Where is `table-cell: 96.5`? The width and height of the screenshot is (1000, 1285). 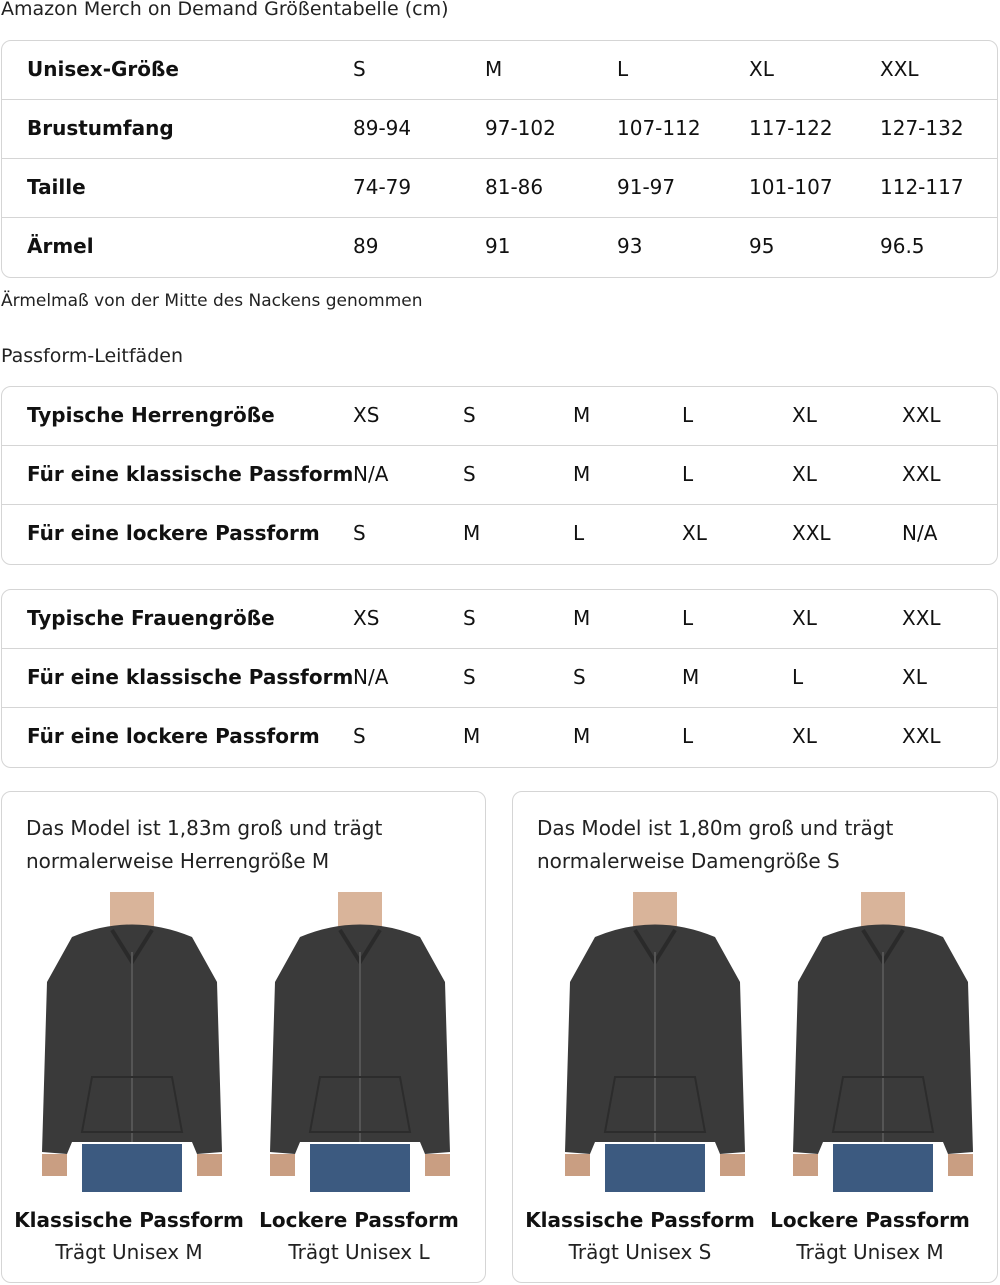
table-cell: 96.5 is located at coordinates (902, 246).